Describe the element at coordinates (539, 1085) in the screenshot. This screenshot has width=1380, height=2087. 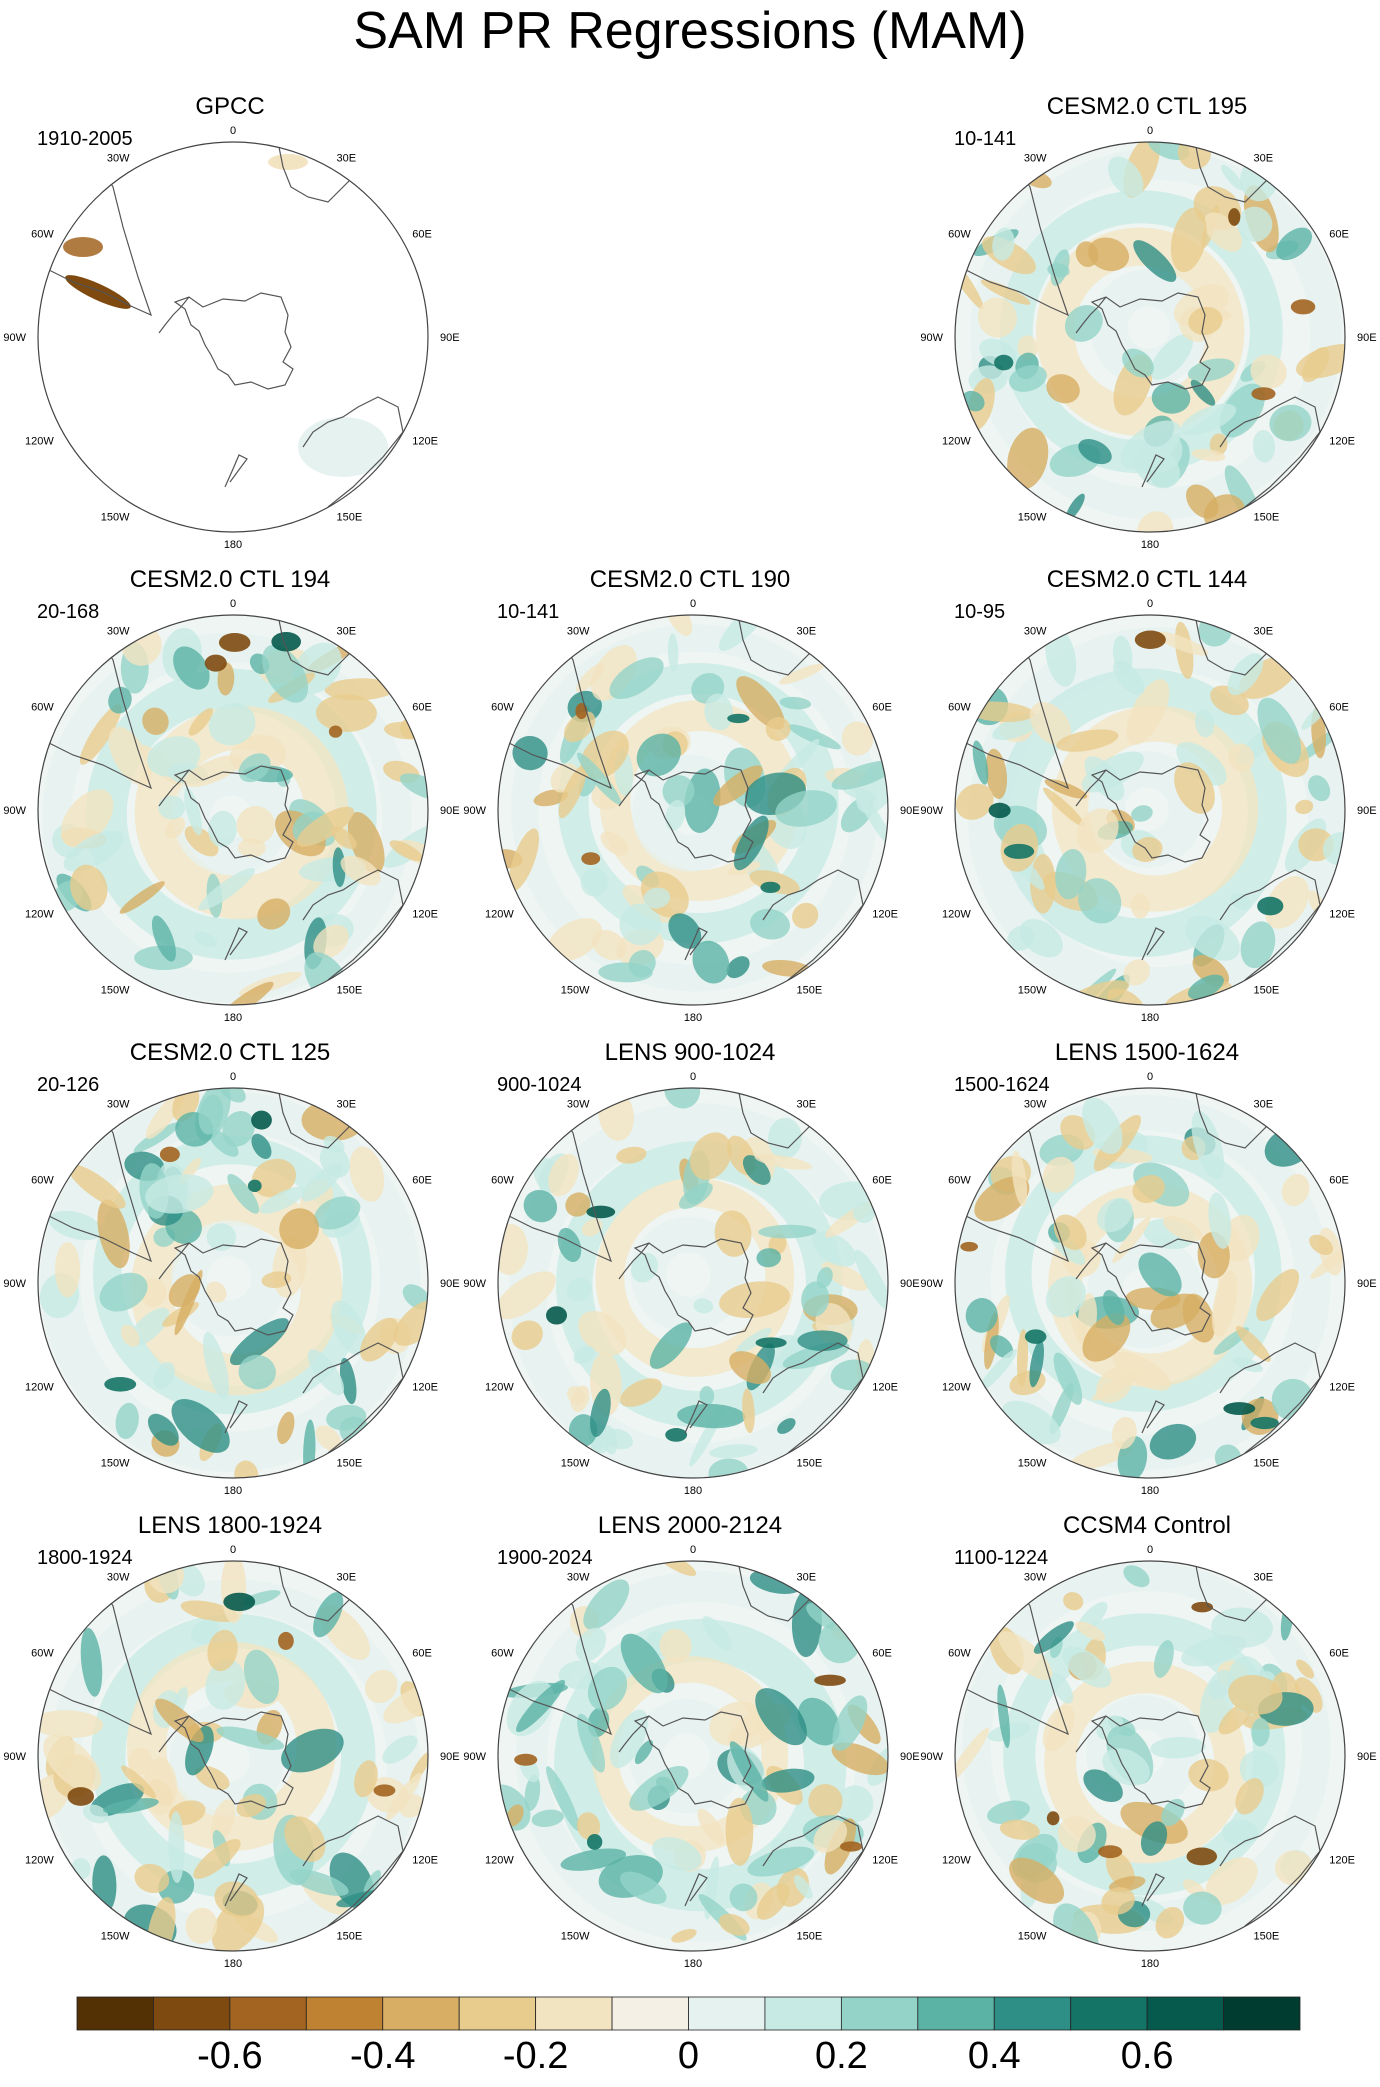
I see `panel-period: 900-1024` at that location.